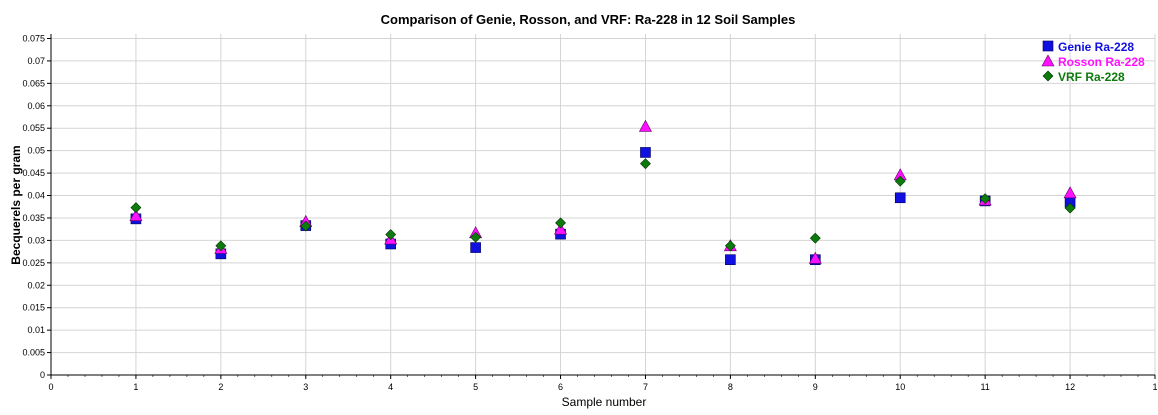 Image resolution: width=1158 pixels, height=415 pixels. I want to click on x-tick-label: 5, so click(475, 387).